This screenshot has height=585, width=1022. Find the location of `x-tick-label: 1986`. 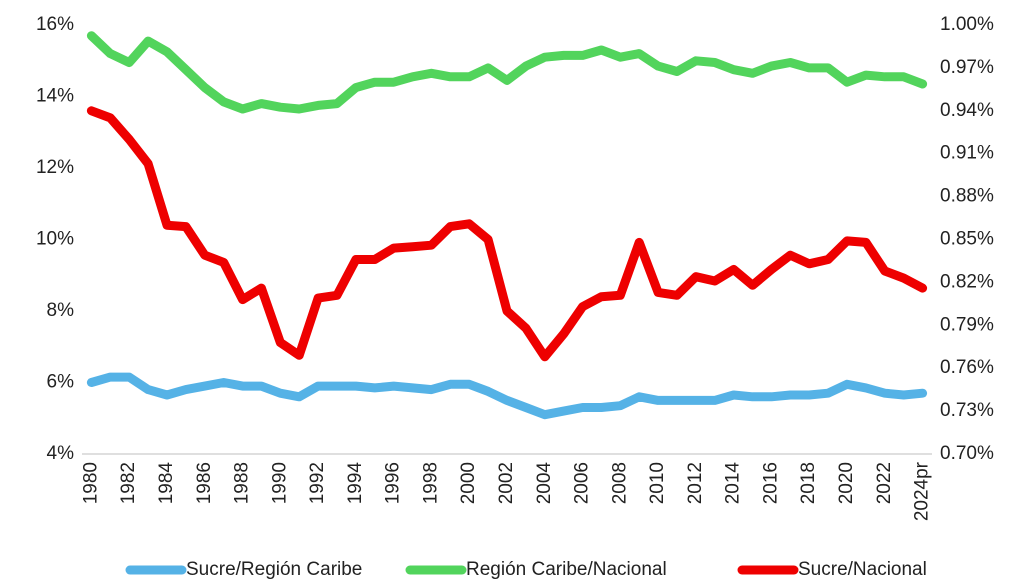

x-tick-label: 1986 is located at coordinates (204, 483).